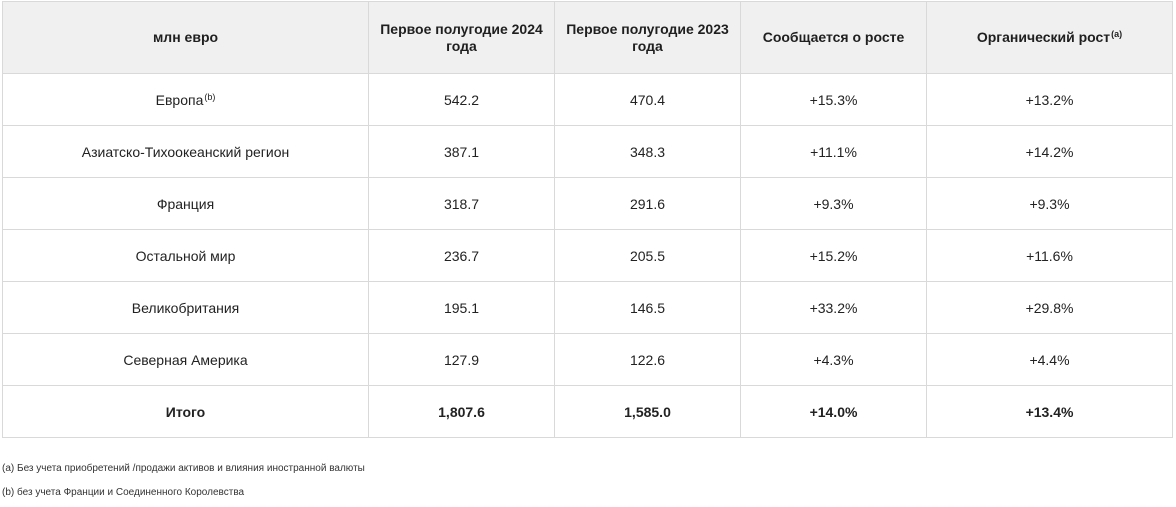 The image size is (1176, 507). I want to click on cell-organic: +11.6%, so click(1049, 255).